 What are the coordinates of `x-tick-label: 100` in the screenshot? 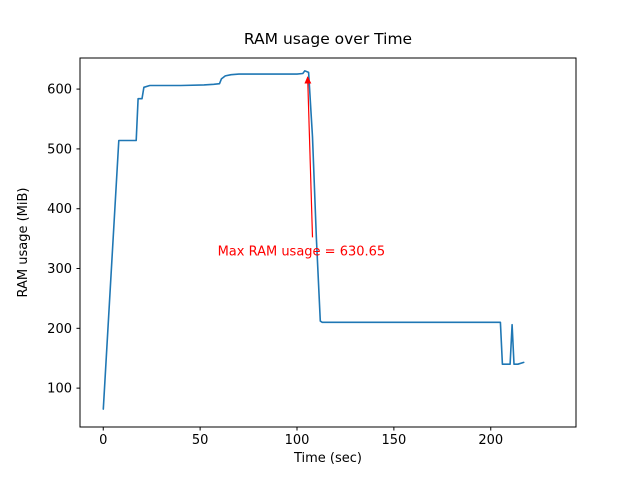 It's located at (297, 440).